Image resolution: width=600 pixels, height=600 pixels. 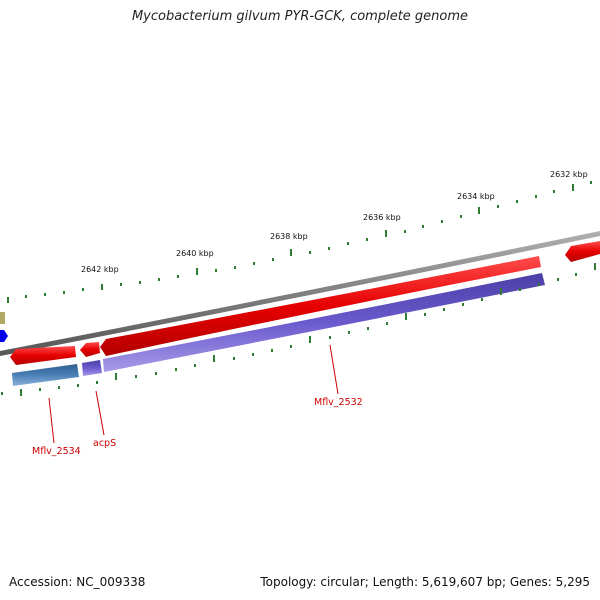 What do you see at coordinates (338, 402) in the screenshot?
I see `gene-label-mflv-2532: Mflv_2532` at bounding box center [338, 402].